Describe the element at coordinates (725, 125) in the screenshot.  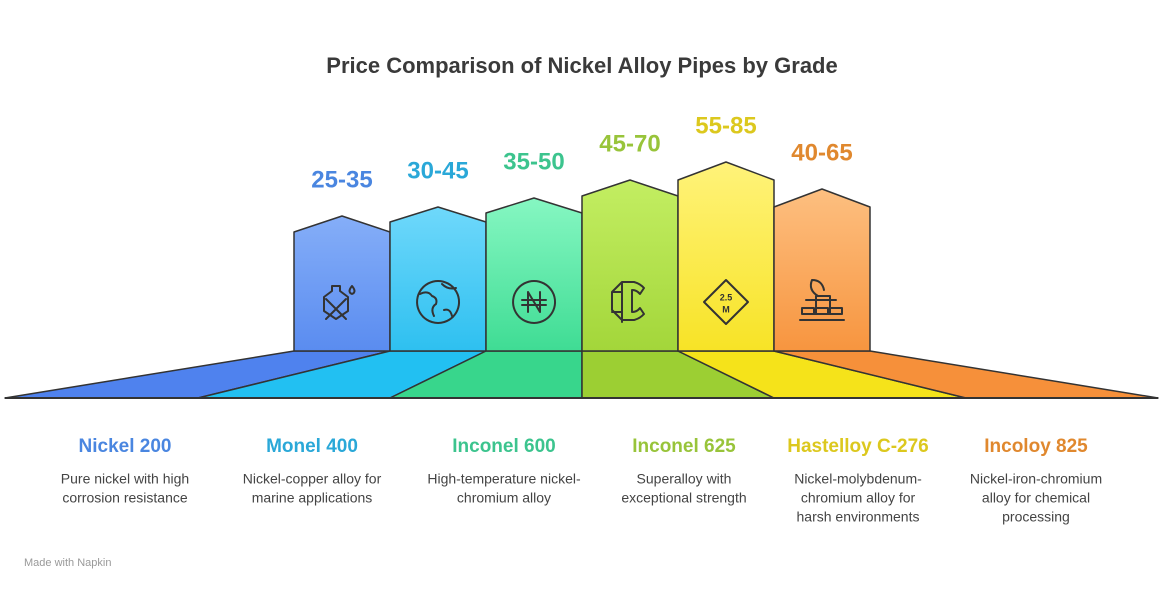
I see `range-label: 55-85` at that location.